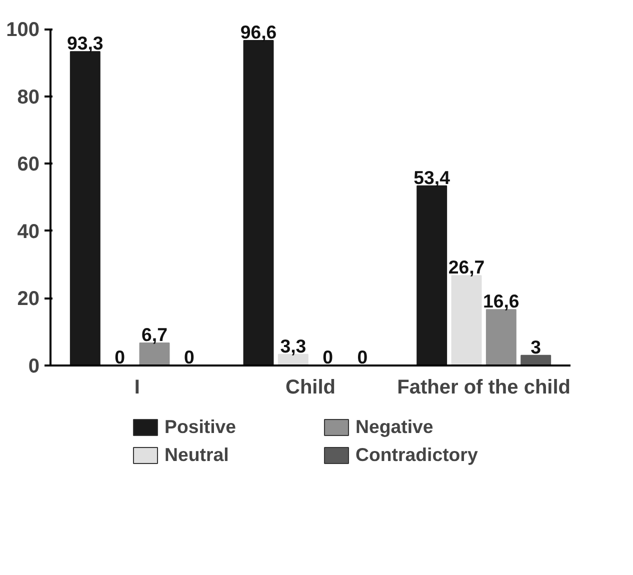  What do you see at coordinates (484, 387) in the screenshot?
I see `x-tick-label: Father of the child` at bounding box center [484, 387].